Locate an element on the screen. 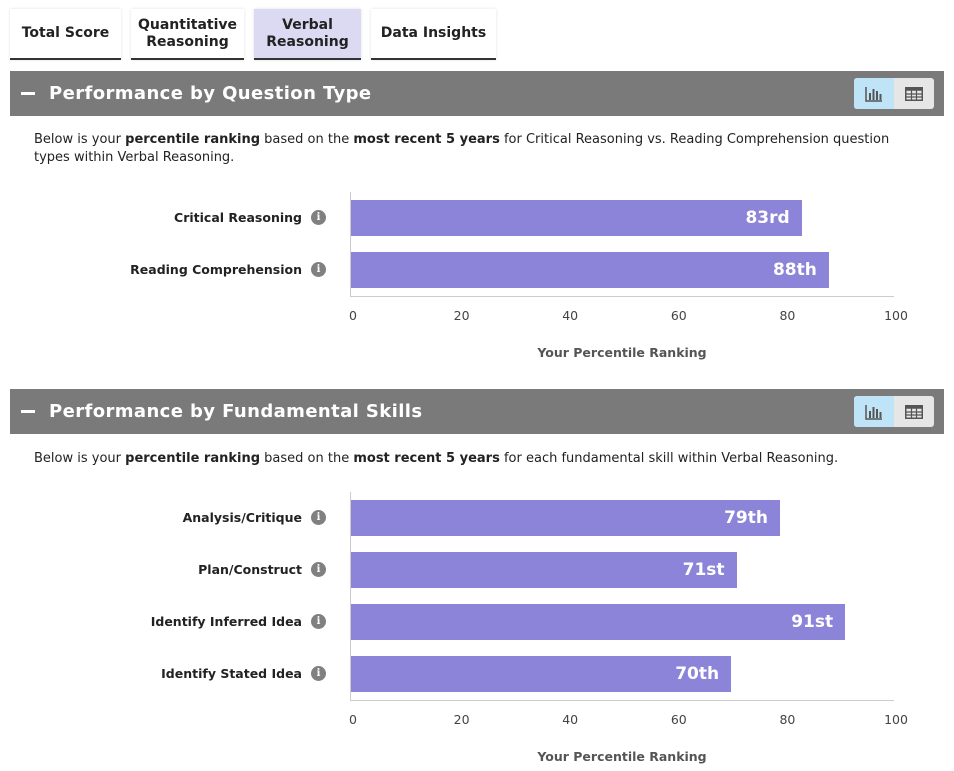 The image size is (954, 771). tab-label: Quantitative Reasoning is located at coordinates (187, 33).